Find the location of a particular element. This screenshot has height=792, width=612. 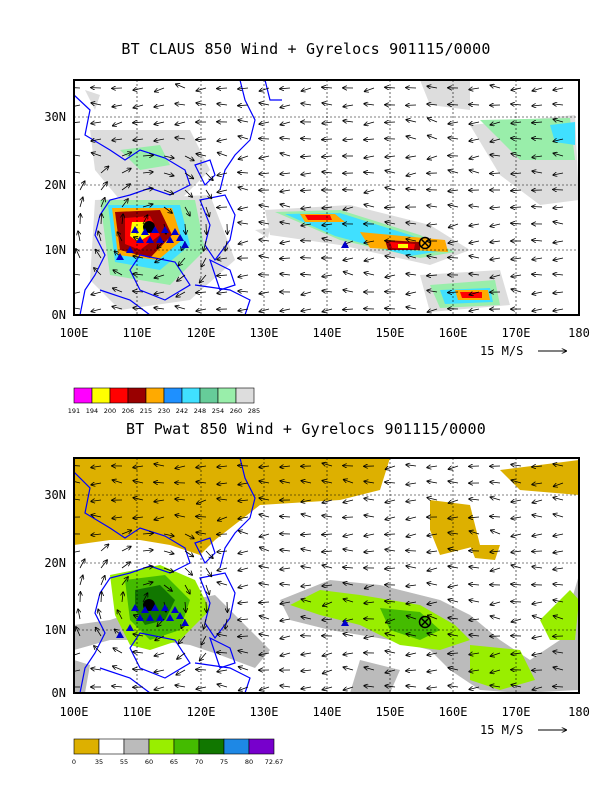

colorbar-label: 230 is located at coordinates (164, 411).